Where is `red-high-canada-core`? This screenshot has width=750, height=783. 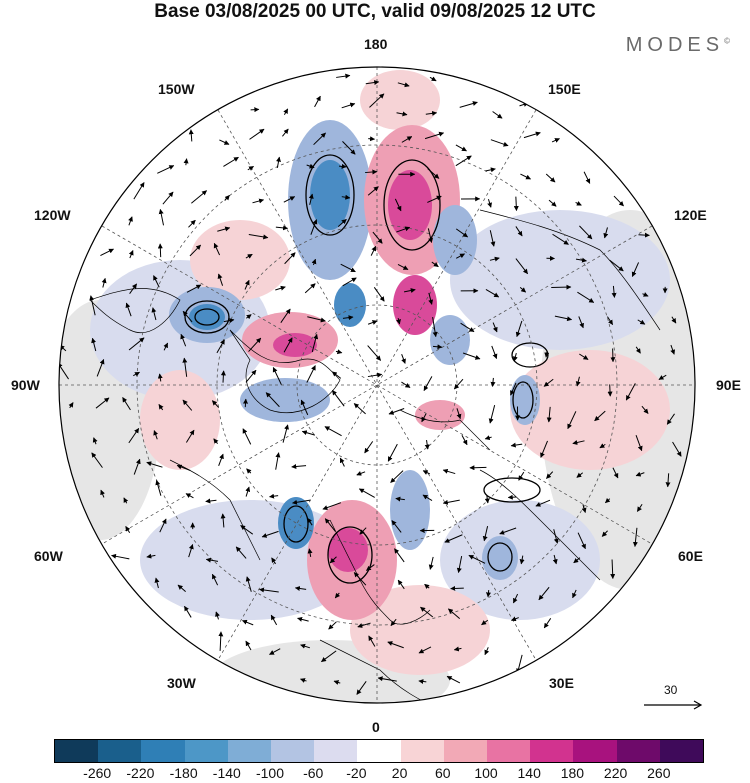 red-high-canada-core is located at coordinates (295, 345).